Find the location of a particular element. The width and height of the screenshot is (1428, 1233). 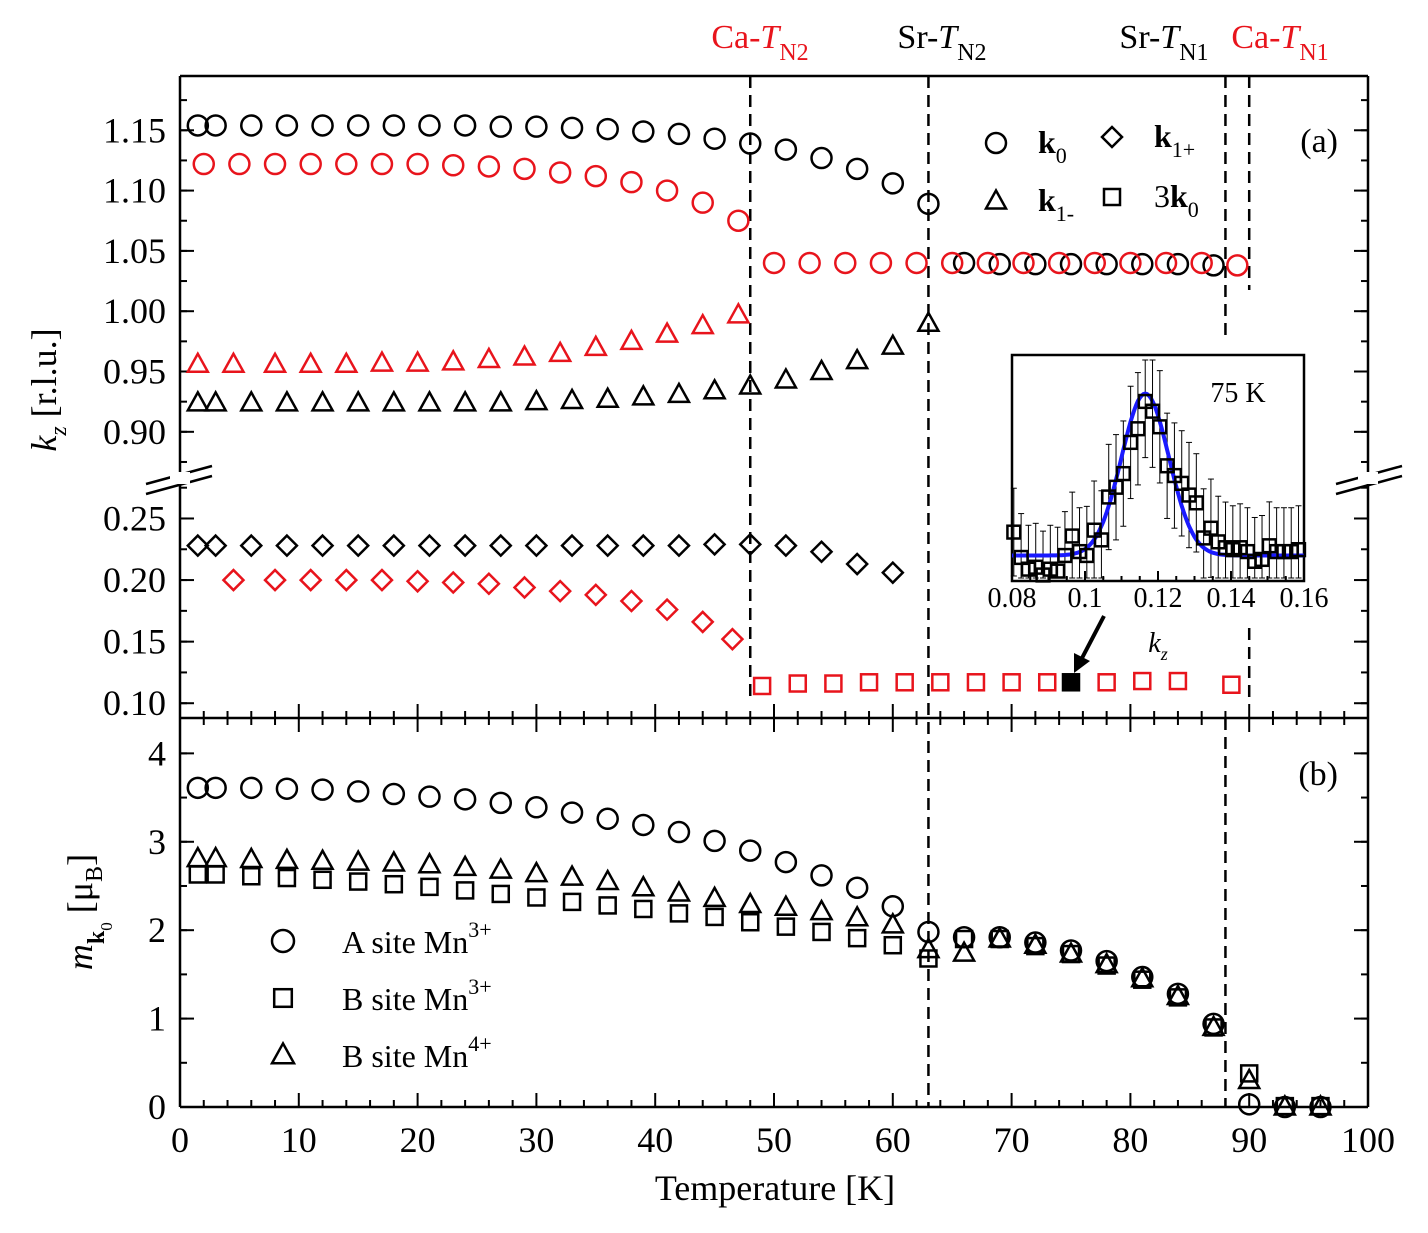

legend-label: B site Mn4+ is located at coordinates (417, 1052).